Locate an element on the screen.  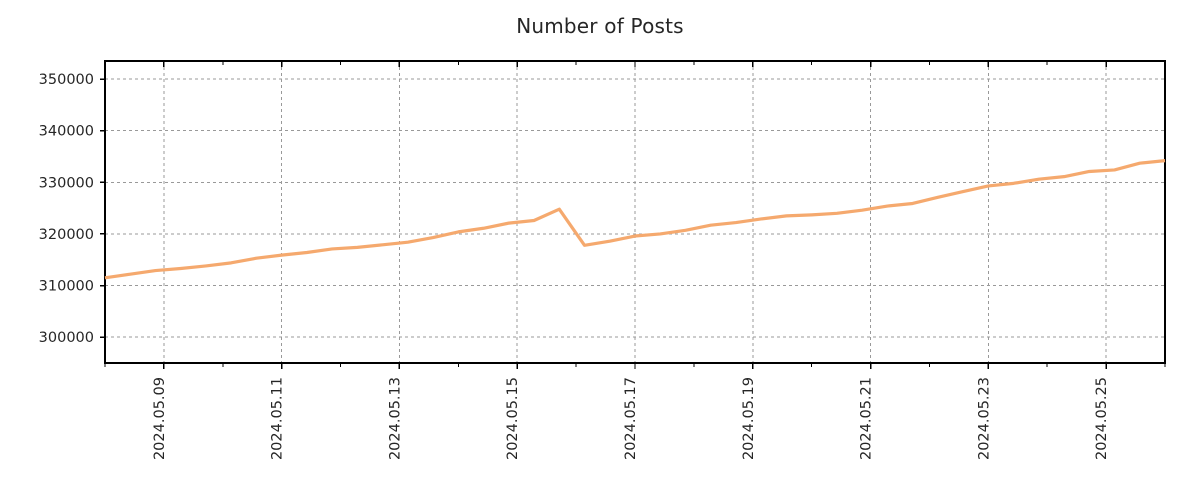
svg-text: 350000 is located at coordinates (66, 80).